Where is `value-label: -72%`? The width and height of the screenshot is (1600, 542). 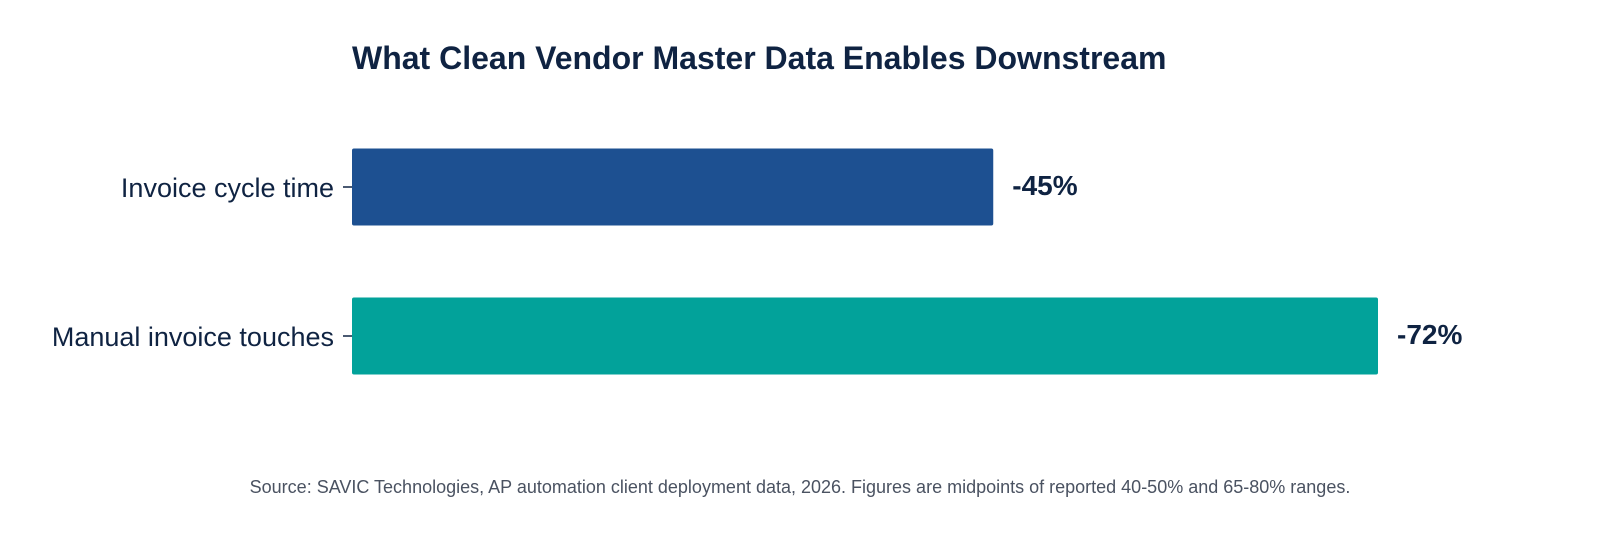 value-label: -72% is located at coordinates (1429, 334).